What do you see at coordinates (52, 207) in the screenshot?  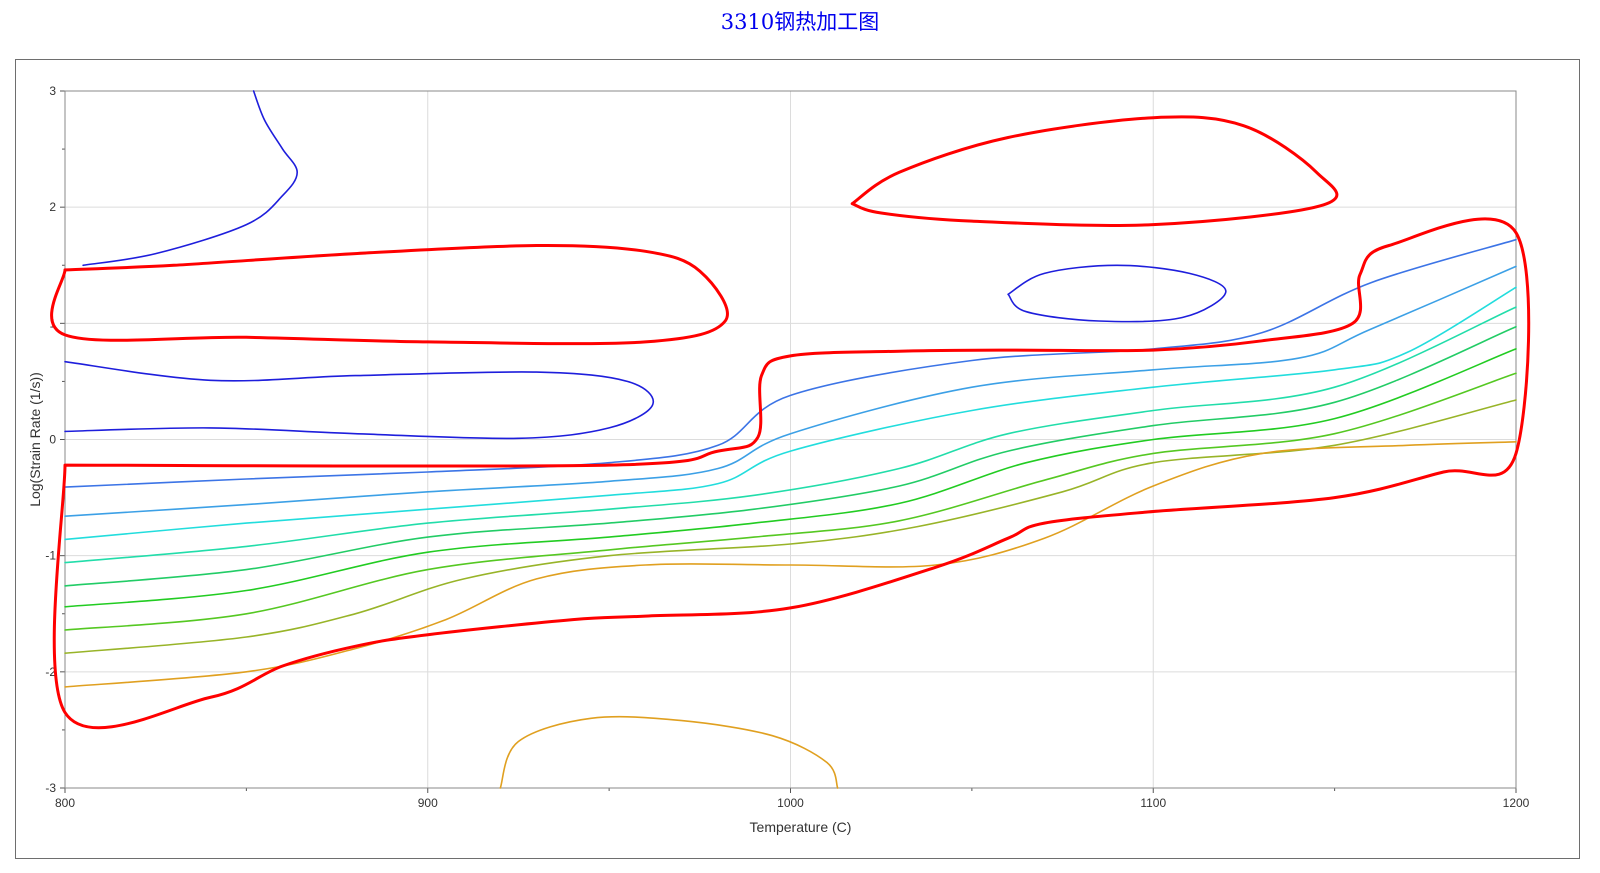 I see `y-tick-label: 2` at bounding box center [52, 207].